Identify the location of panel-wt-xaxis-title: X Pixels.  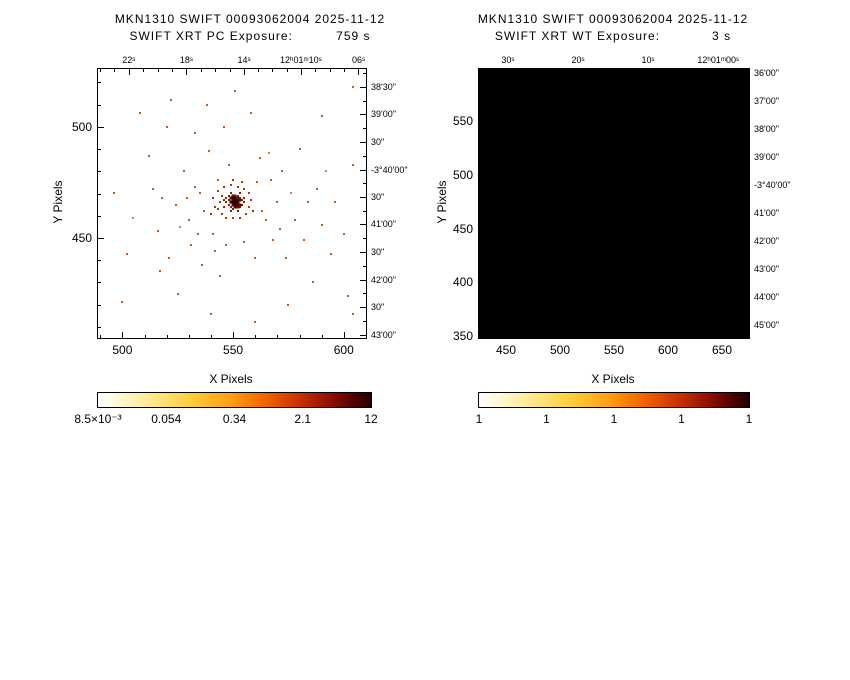
(613, 379).